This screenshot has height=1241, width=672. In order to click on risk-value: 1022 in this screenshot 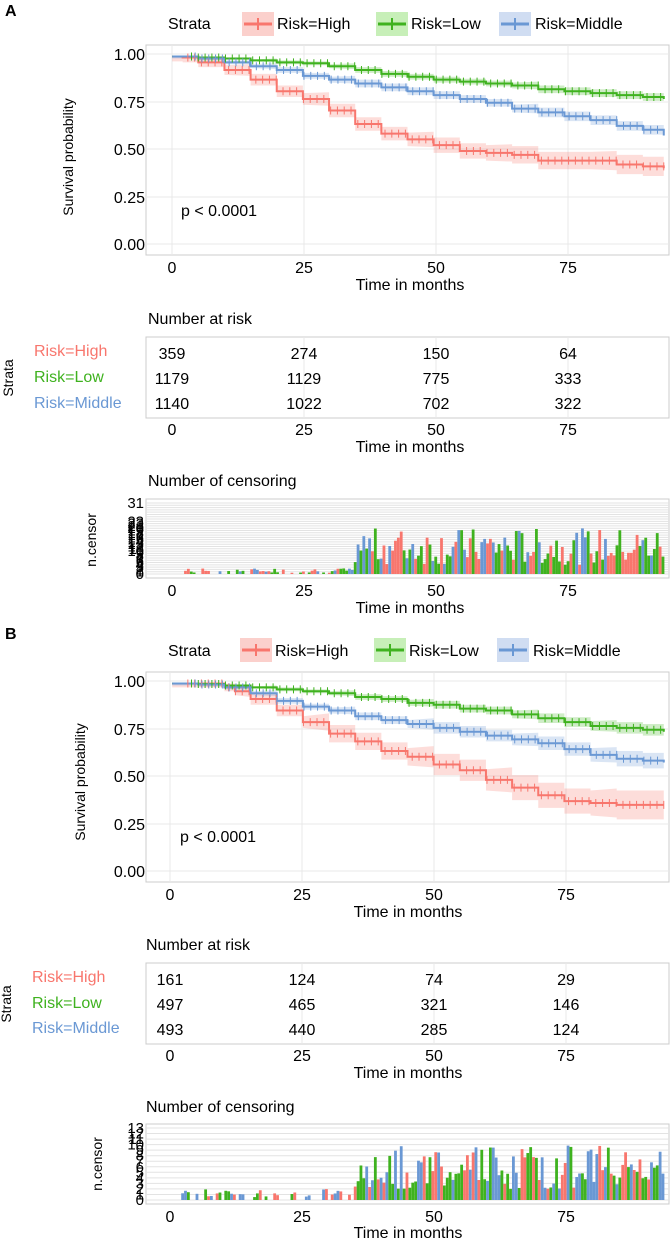, I will do `click(304, 404)`.